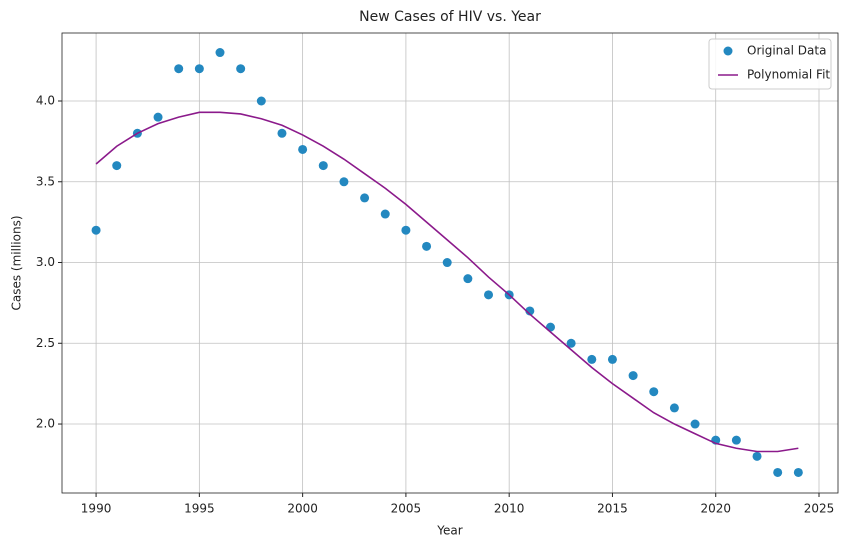 This screenshot has height=551, width=849. I want to click on x-tick-label: 1990, so click(96, 509).